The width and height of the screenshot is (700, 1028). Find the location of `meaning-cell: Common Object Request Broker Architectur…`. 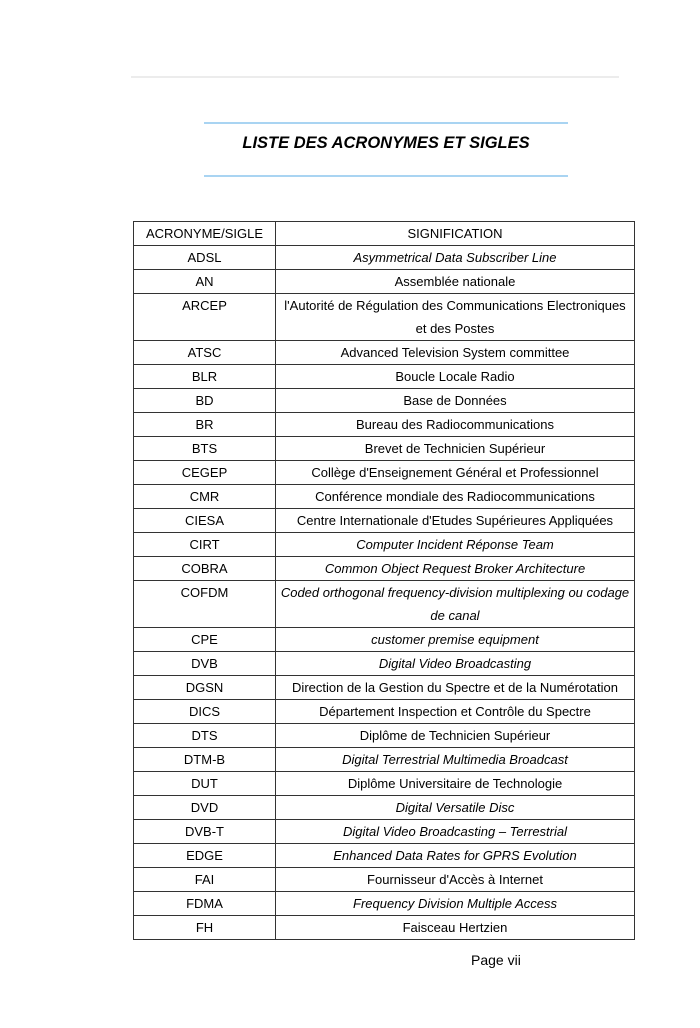

meaning-cell: Common Object Request Broker Architectur… is located at coordinates (455, 568).